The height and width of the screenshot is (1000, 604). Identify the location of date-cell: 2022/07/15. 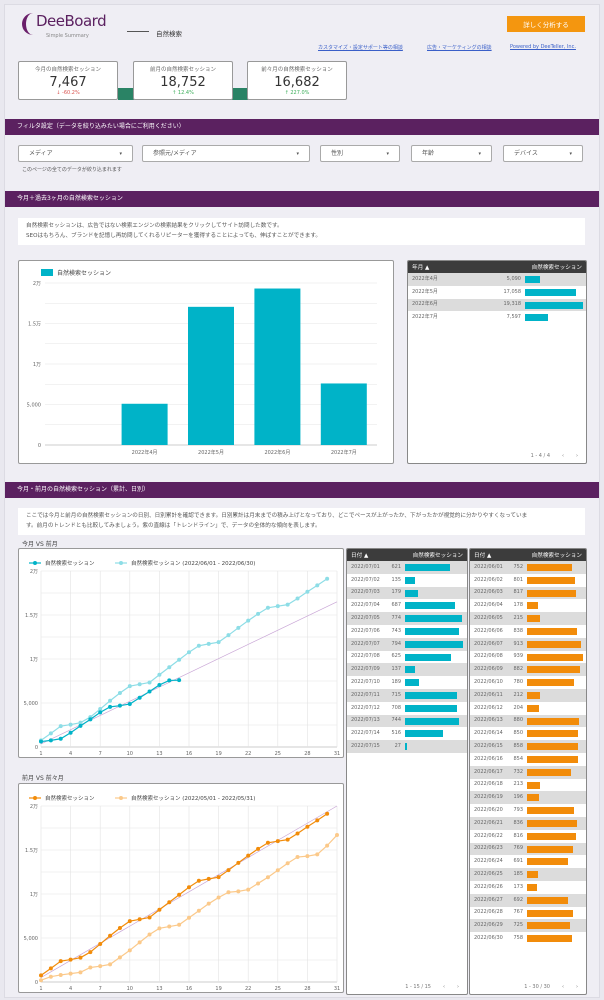
(365, 746).